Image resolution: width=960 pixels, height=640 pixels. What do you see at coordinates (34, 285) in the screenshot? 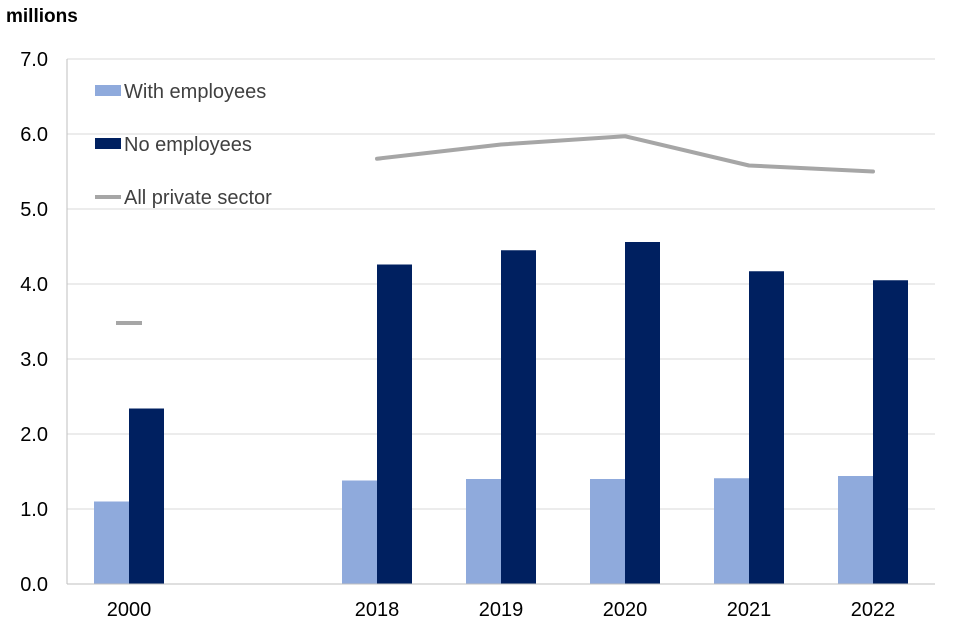
I see `y-tick-label: 4.0` at bounding box center [34, 285].